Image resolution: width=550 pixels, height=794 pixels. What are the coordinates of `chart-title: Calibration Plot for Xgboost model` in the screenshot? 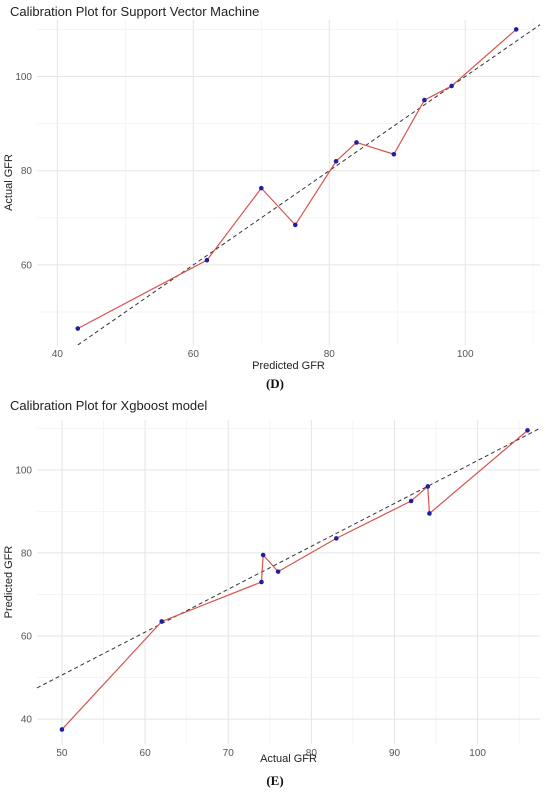 It's located at (109, 405).